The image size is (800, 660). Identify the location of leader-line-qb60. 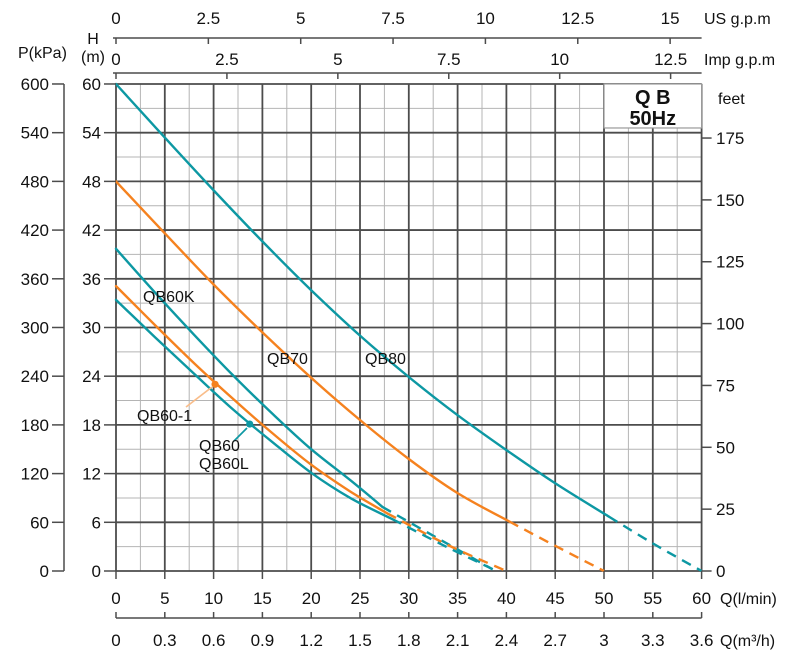
(240, 434).